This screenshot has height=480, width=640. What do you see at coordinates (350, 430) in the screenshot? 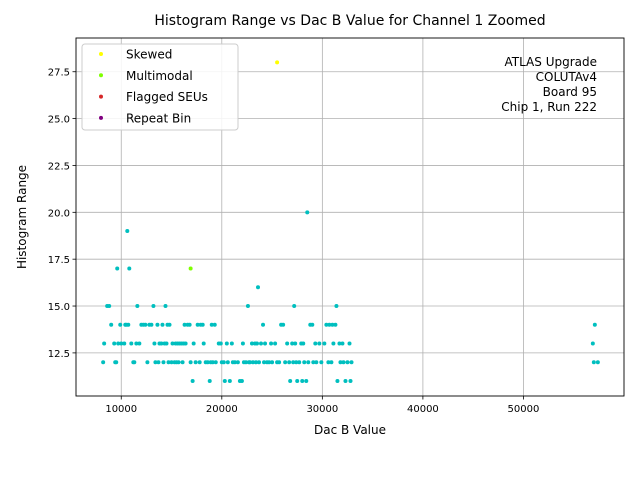
I see `x-axis-label: Dac B Value` at bounding box center [350, 430].